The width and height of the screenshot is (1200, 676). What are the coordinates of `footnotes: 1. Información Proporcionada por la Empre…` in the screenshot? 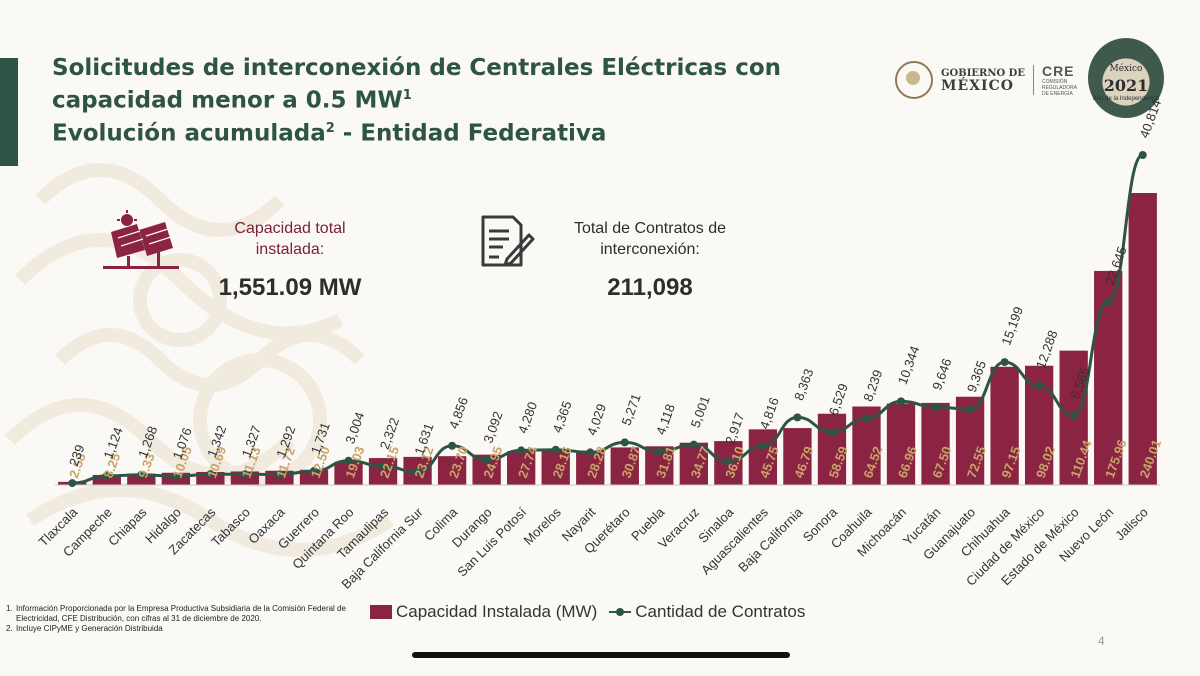 It's located at (176, 619).